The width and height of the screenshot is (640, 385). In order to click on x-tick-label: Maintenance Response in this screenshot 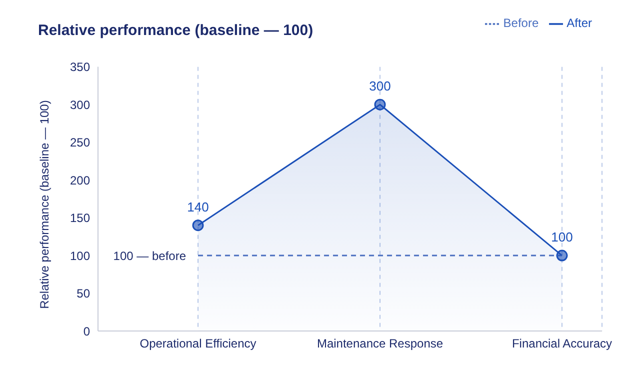, I will do `click(380, 343)`.